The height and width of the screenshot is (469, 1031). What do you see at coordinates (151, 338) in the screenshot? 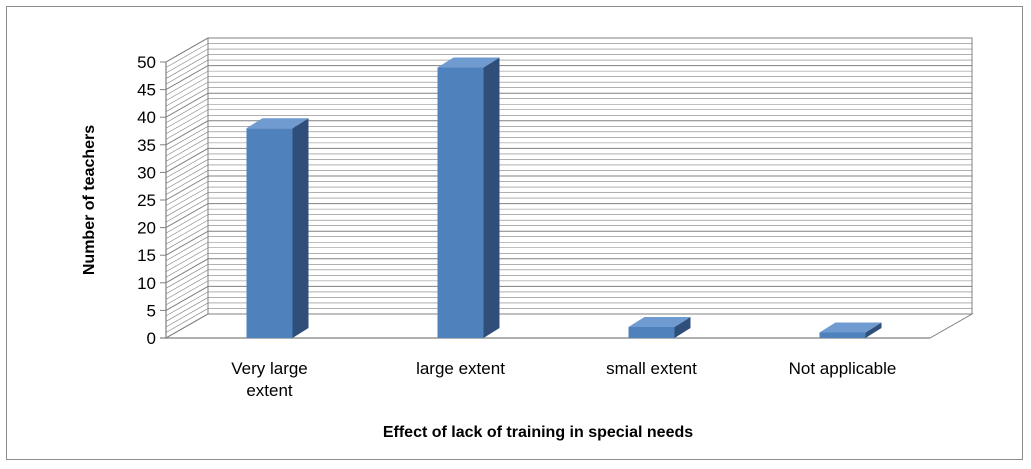
I see `y-tick-label: 0` at bounding box center [151, 338].